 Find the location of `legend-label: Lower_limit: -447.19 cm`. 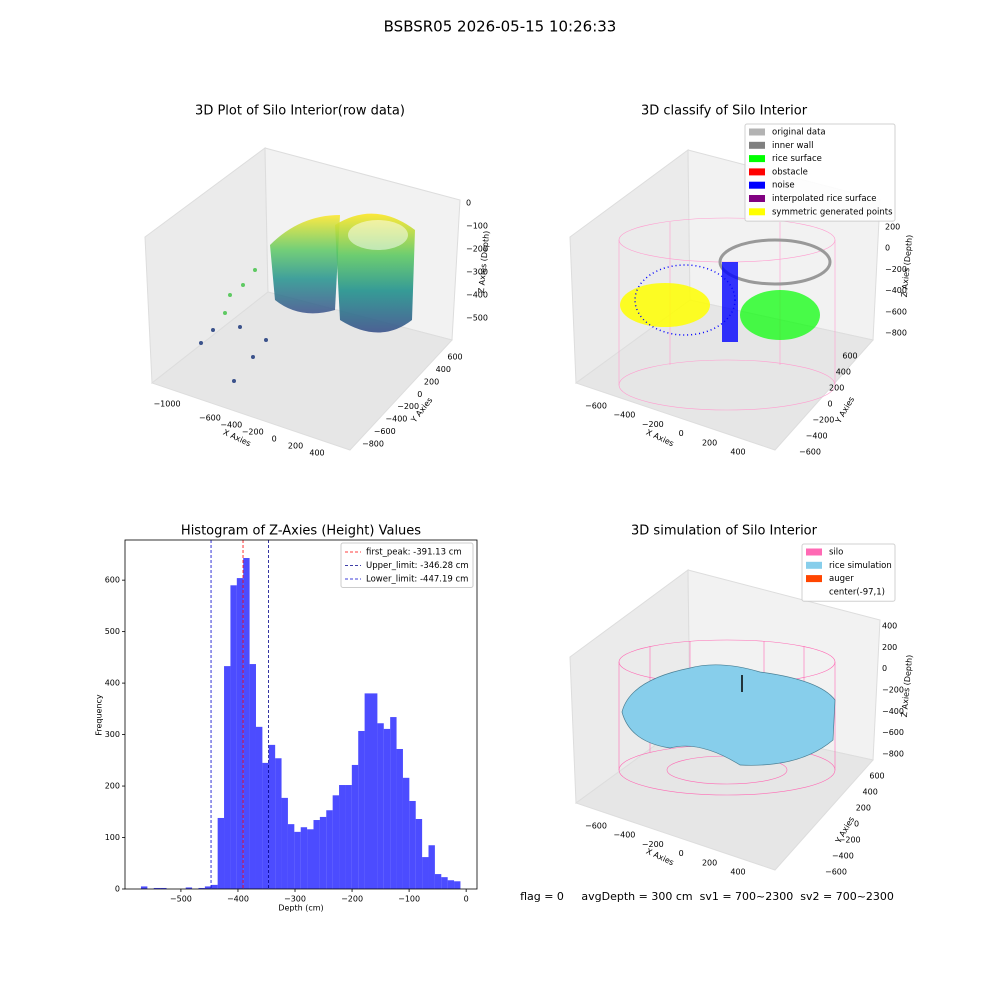

legend-label: Lower_limit: -447.19 cm is located at coordinates (417, 580).